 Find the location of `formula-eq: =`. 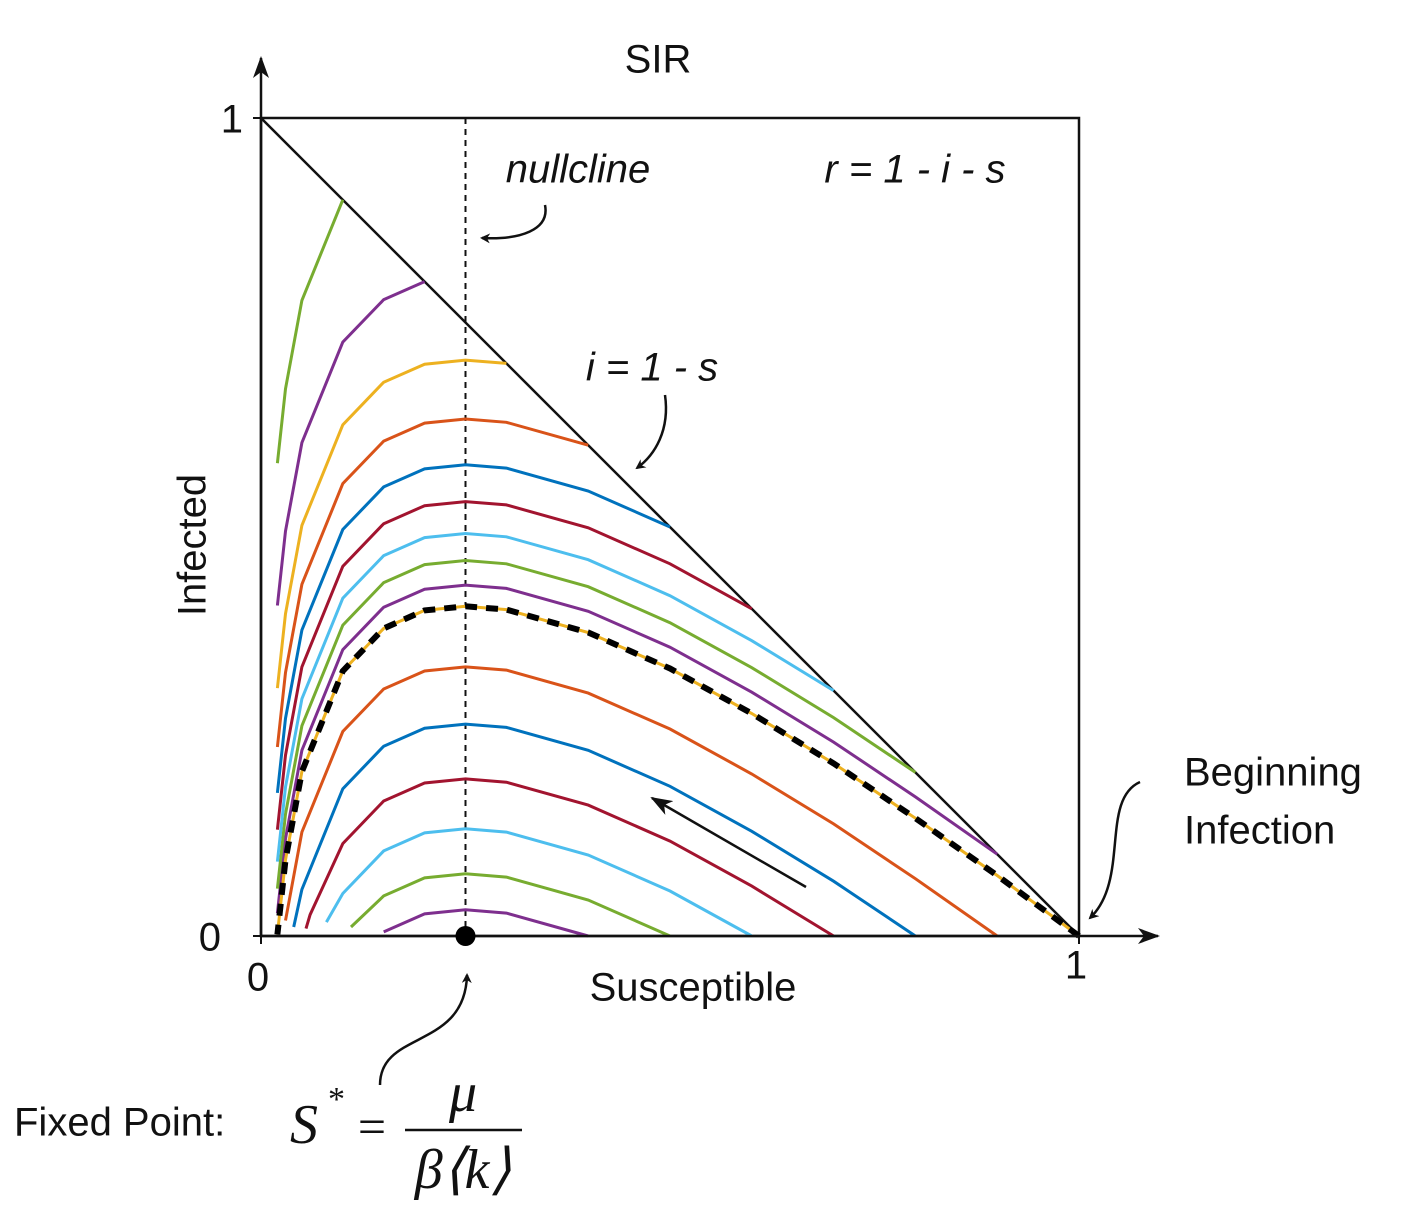

formula-eq: = is located at coordinates (372, 1126).